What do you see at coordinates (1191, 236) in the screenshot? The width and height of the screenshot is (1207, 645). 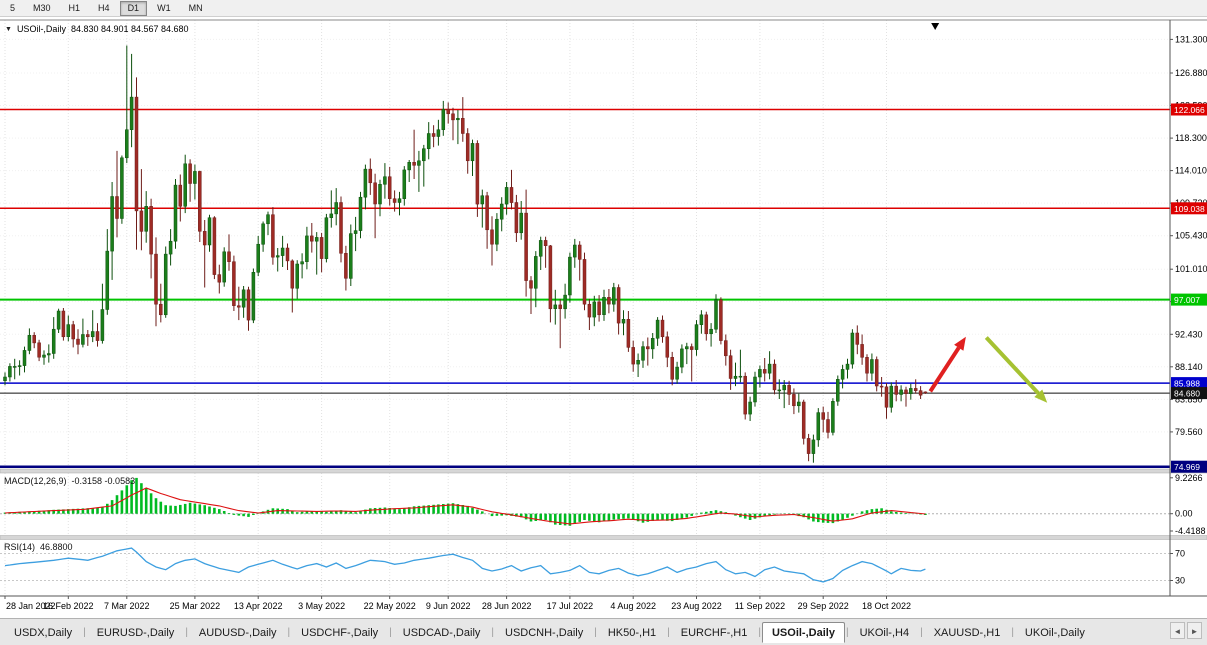 I see `svg-text: 105.430` at bounding box center [1191, 236].